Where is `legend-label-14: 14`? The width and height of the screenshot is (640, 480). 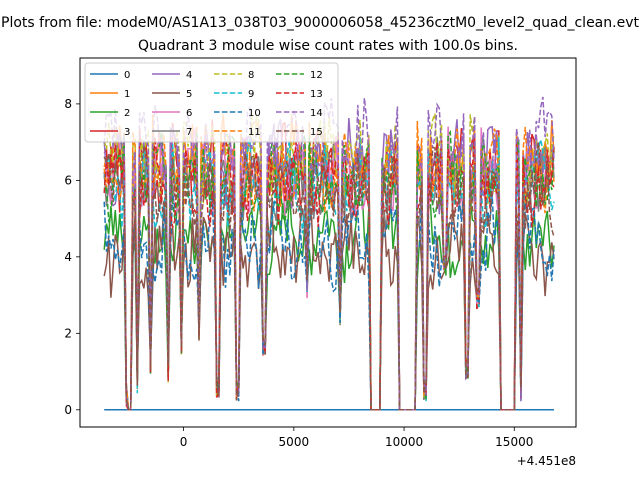 legend-label-14: 14 is located at coordinates (316, 113).